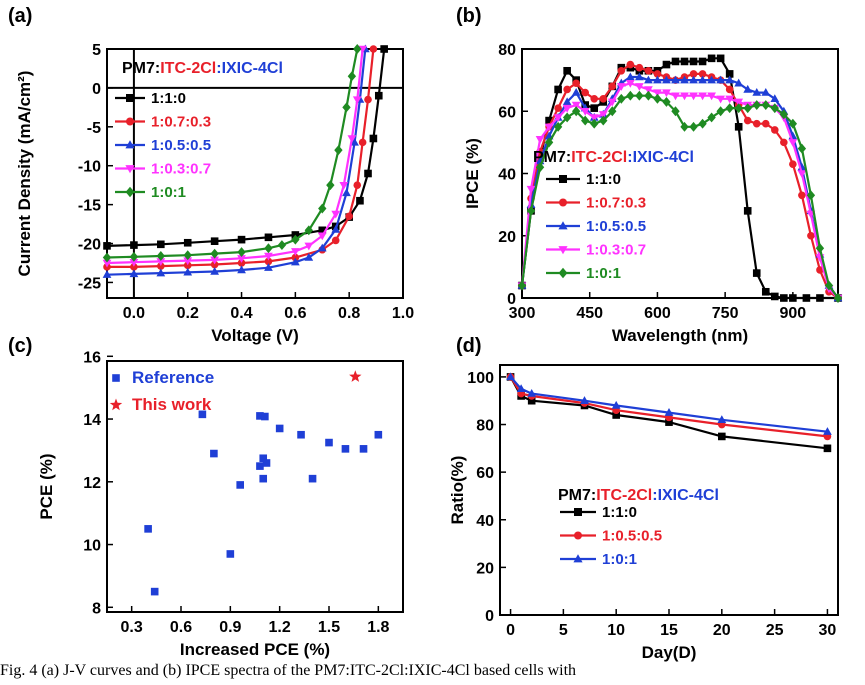 The height and width of the screenshot is (685, 865). Describe the element at coordinates (507, 237) in the screenshot. I see `y-tick-label: 20` at that location.